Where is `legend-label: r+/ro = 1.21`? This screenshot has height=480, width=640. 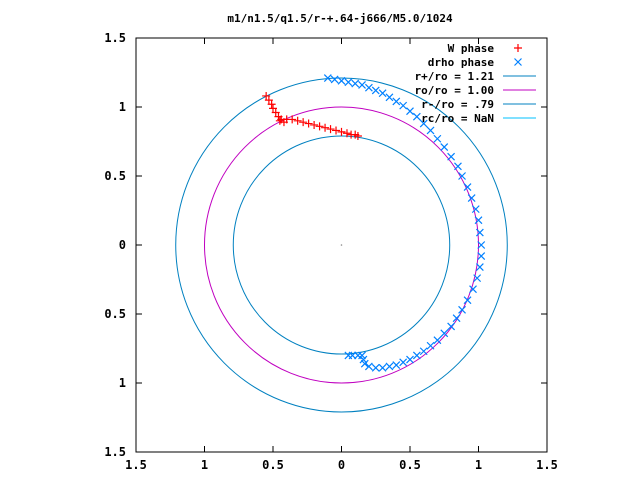
legend-label: r+/ro = 1.21 is located at coordinates (455, 76).